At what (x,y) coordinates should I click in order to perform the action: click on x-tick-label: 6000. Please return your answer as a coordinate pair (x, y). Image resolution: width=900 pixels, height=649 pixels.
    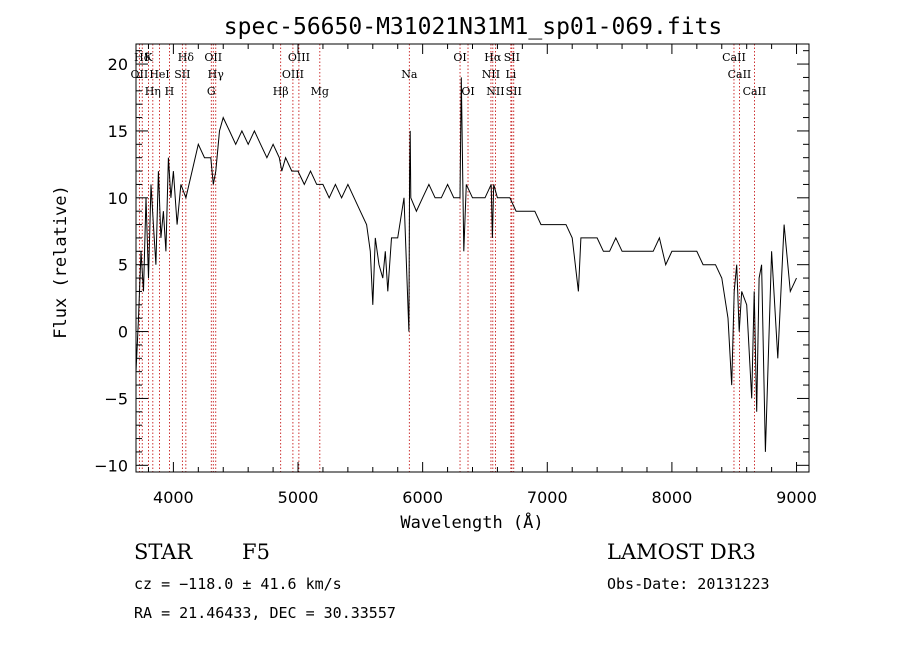
    Looking at the image, I should click on (422, 497).